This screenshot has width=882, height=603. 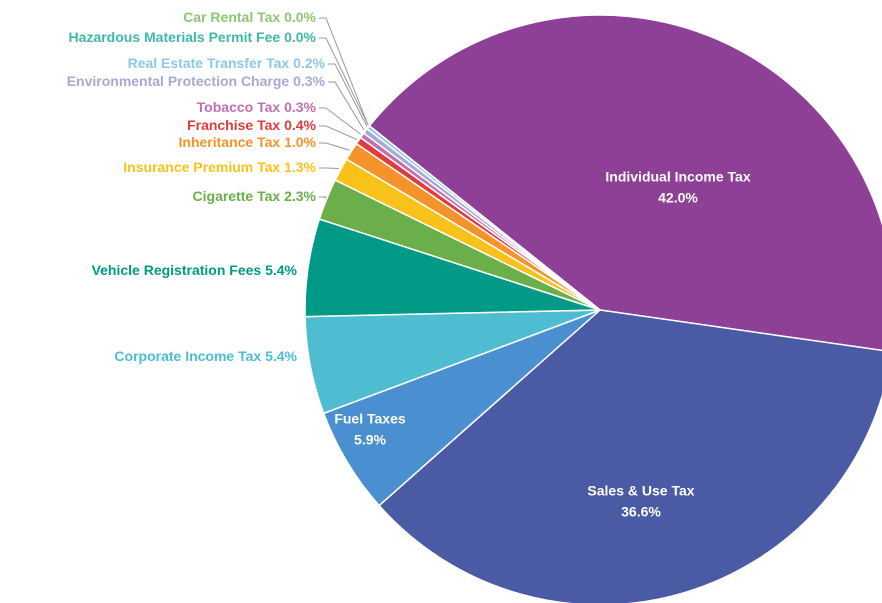 What do you see at coordinates (678, 198) in the screenshot?
I see `value-label: 42.0%` at bounding box center [678, 198].